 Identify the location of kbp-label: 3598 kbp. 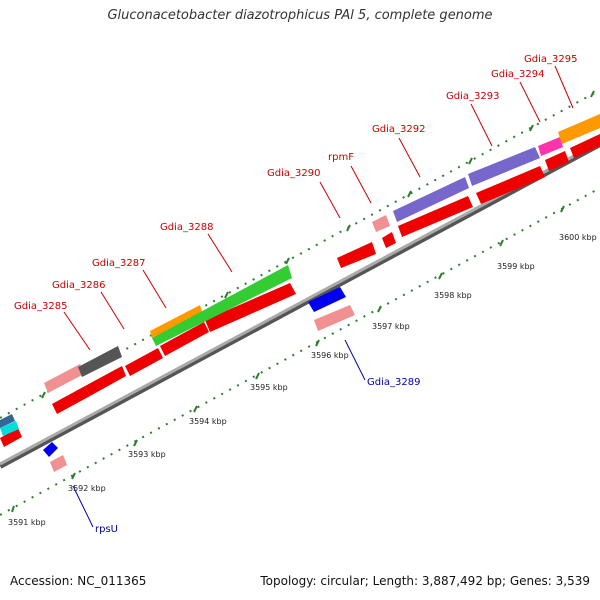
(453, 295).